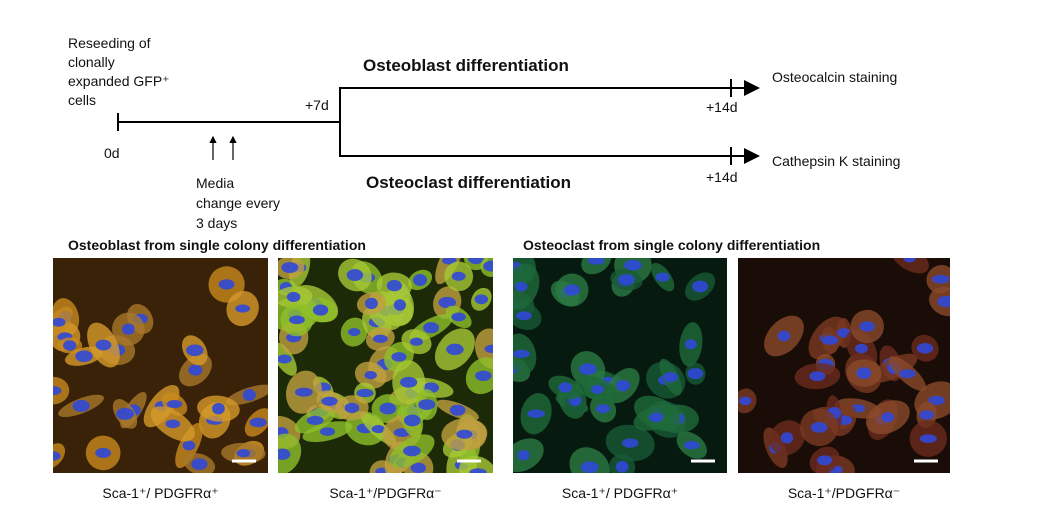 The image size is (1054, 517). What do you see at coordinates (466, 65) in the screenshot?
I see `branch-title: Osteoblast differentiation` at bounding box center [466, 65].